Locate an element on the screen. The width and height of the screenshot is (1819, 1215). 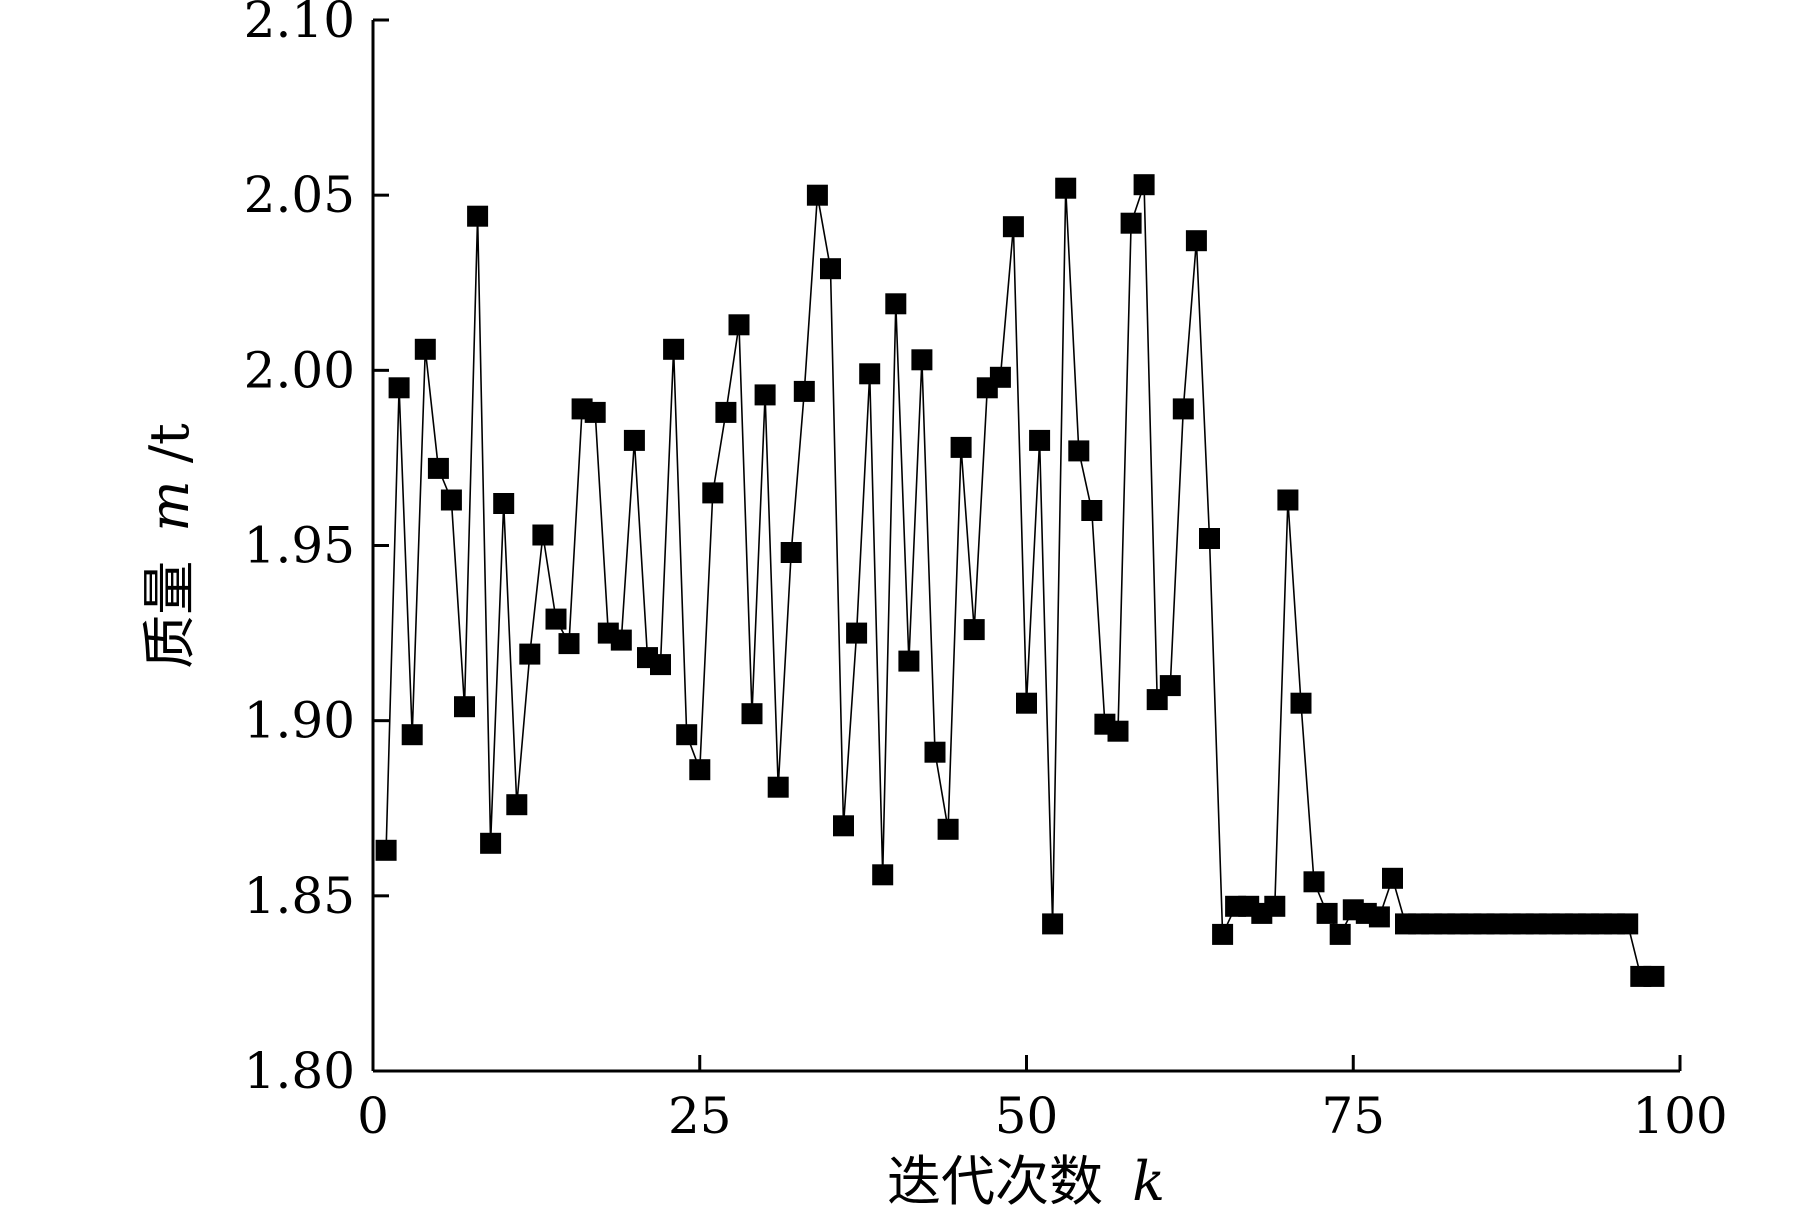
x-tick-label: 50 is located at coordinates (1027, 1116).